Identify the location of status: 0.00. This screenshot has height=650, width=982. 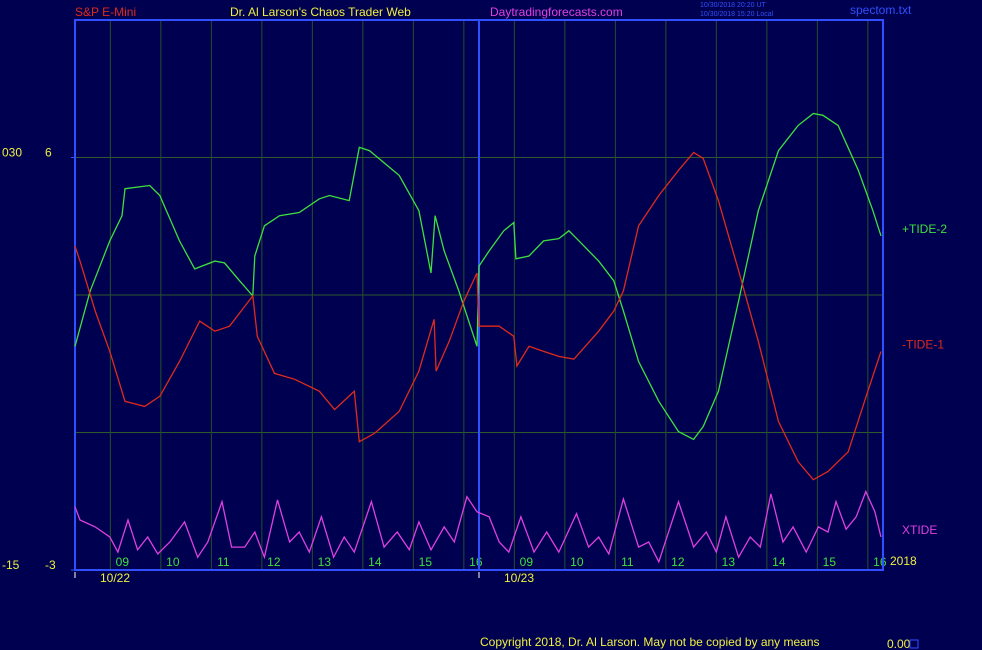
(899, 643).